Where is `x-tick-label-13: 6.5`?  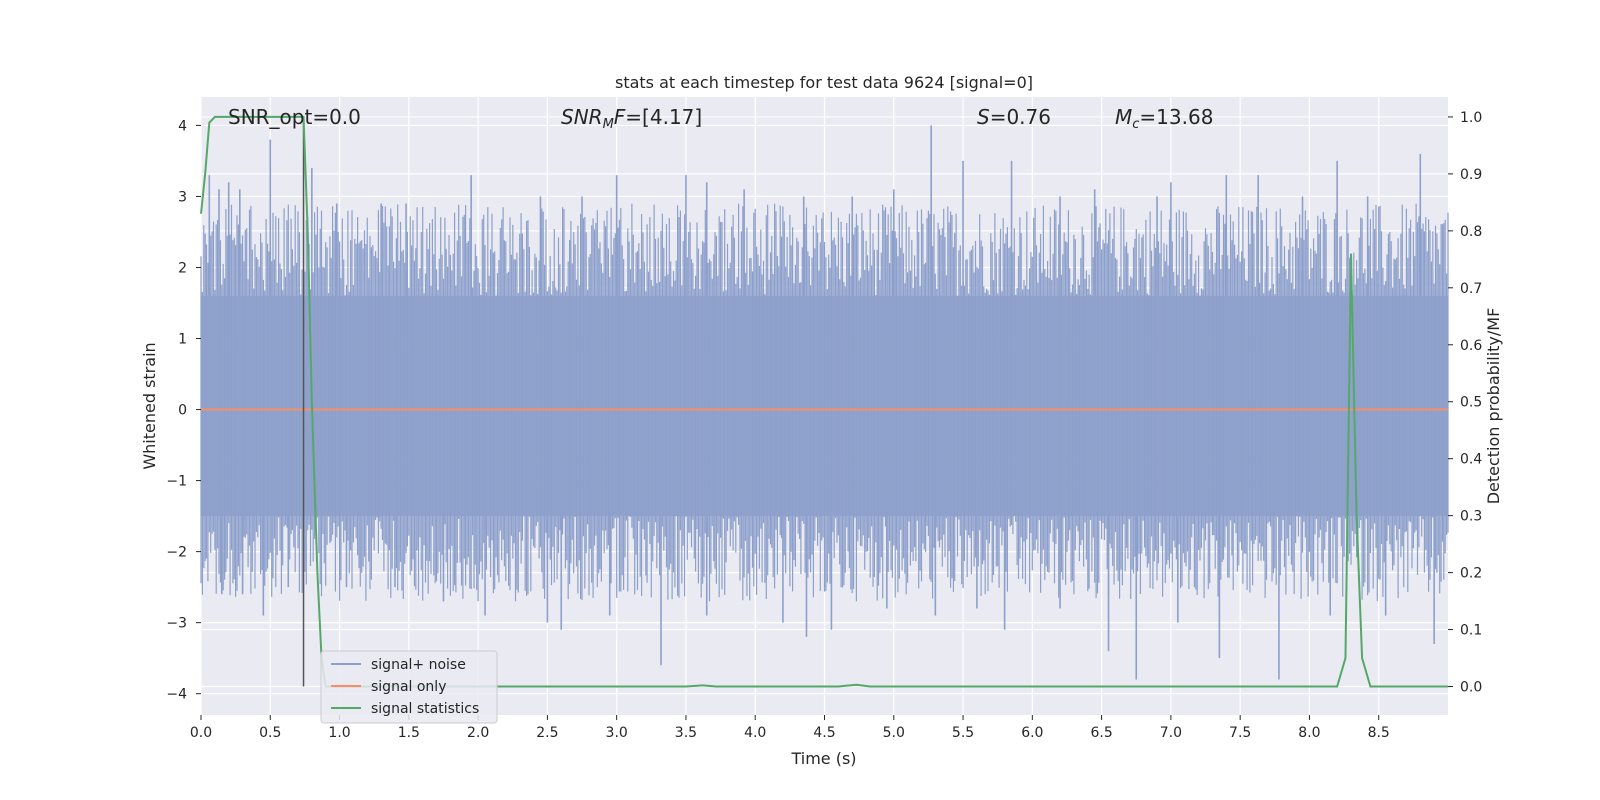 x-tick-label-13: 6.5 is located at coordinates (1101, 733).